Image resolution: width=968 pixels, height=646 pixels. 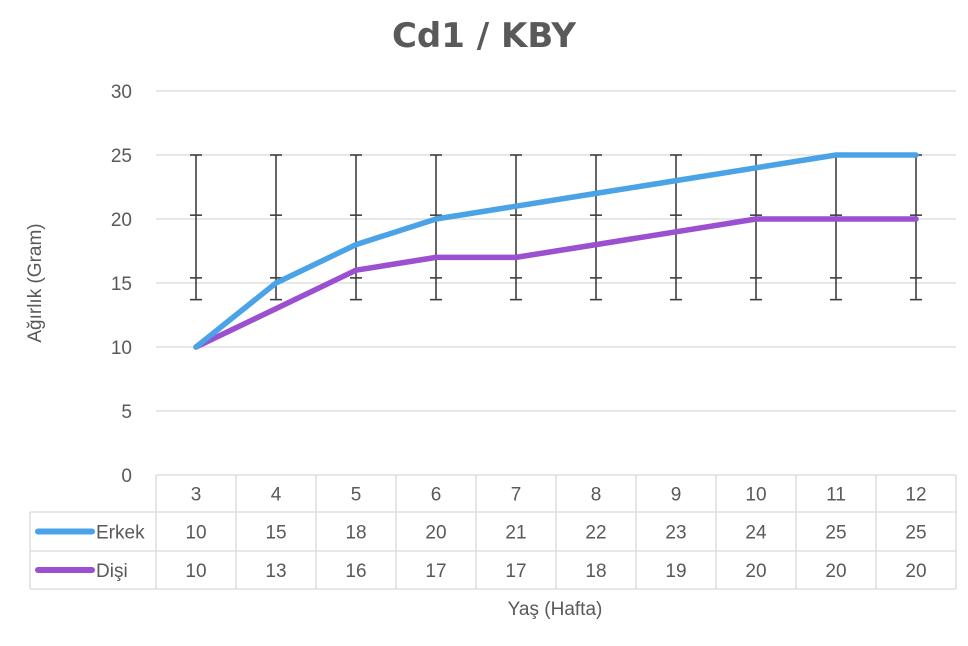 I want to click on table-cell-value: 22, so click(x=595, y=533).